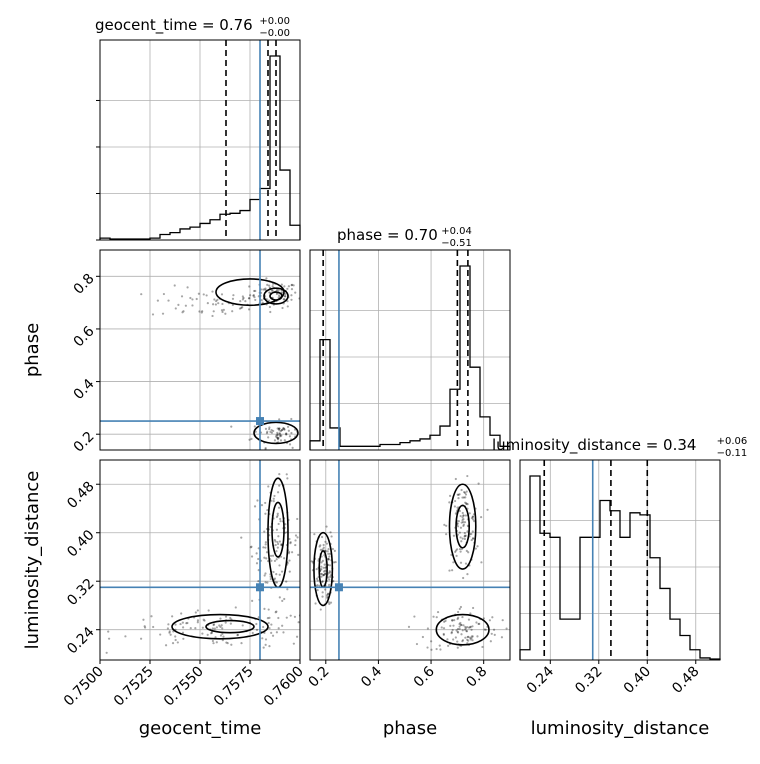 This screenshot has height=764, width=760. I want to click on contour-line, so click(276, 296).